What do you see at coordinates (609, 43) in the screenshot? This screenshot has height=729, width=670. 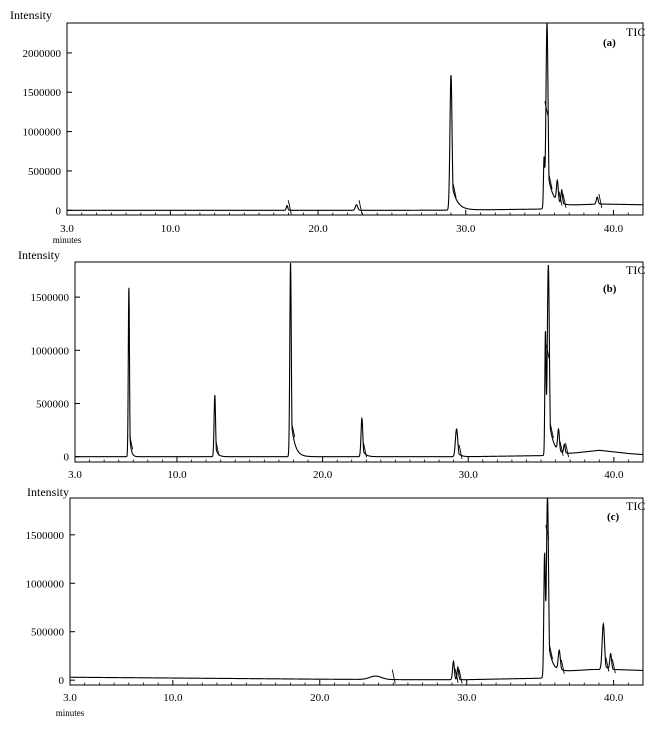 I see `panel-label: (a)` at bounding box center [609, 43].